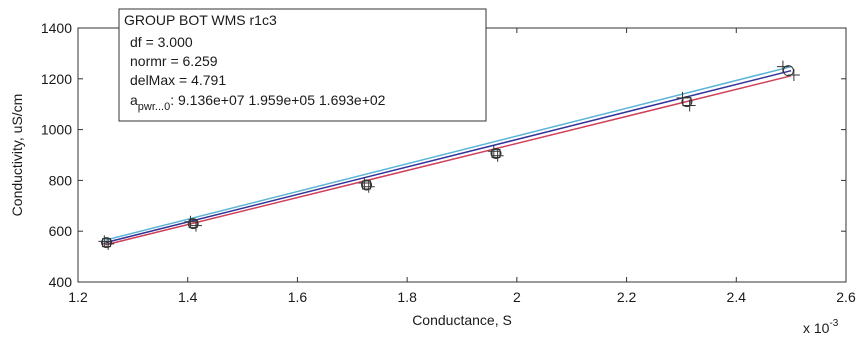  Describe the element at coordinates (846, 297) in the screenshot. I see `x-tick-label: 2.6` at that location.